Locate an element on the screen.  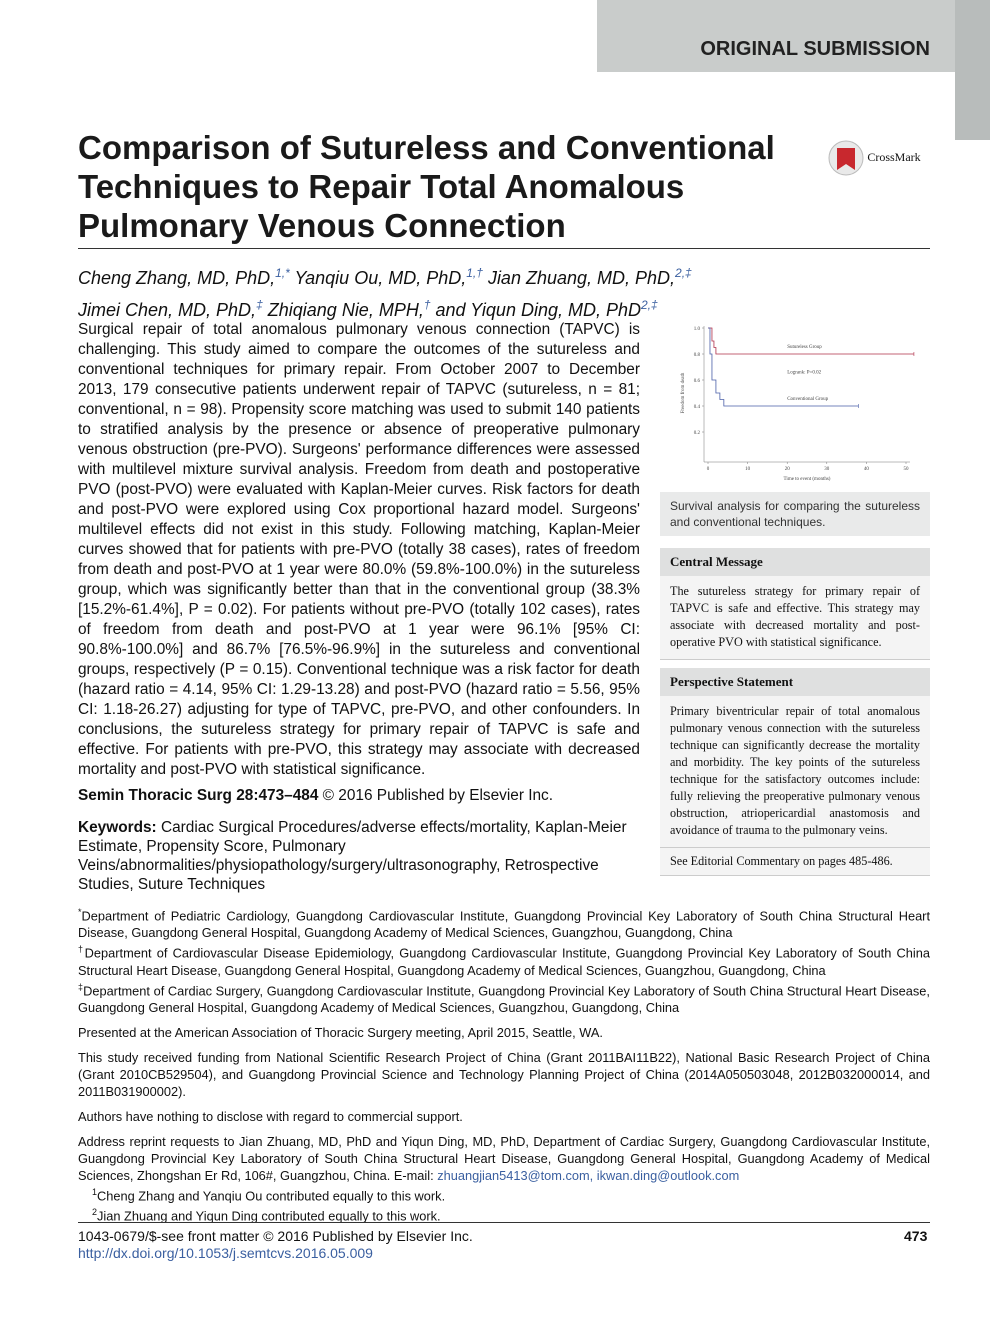
x-tick-label: 30 is located at coordinates (827, 469).